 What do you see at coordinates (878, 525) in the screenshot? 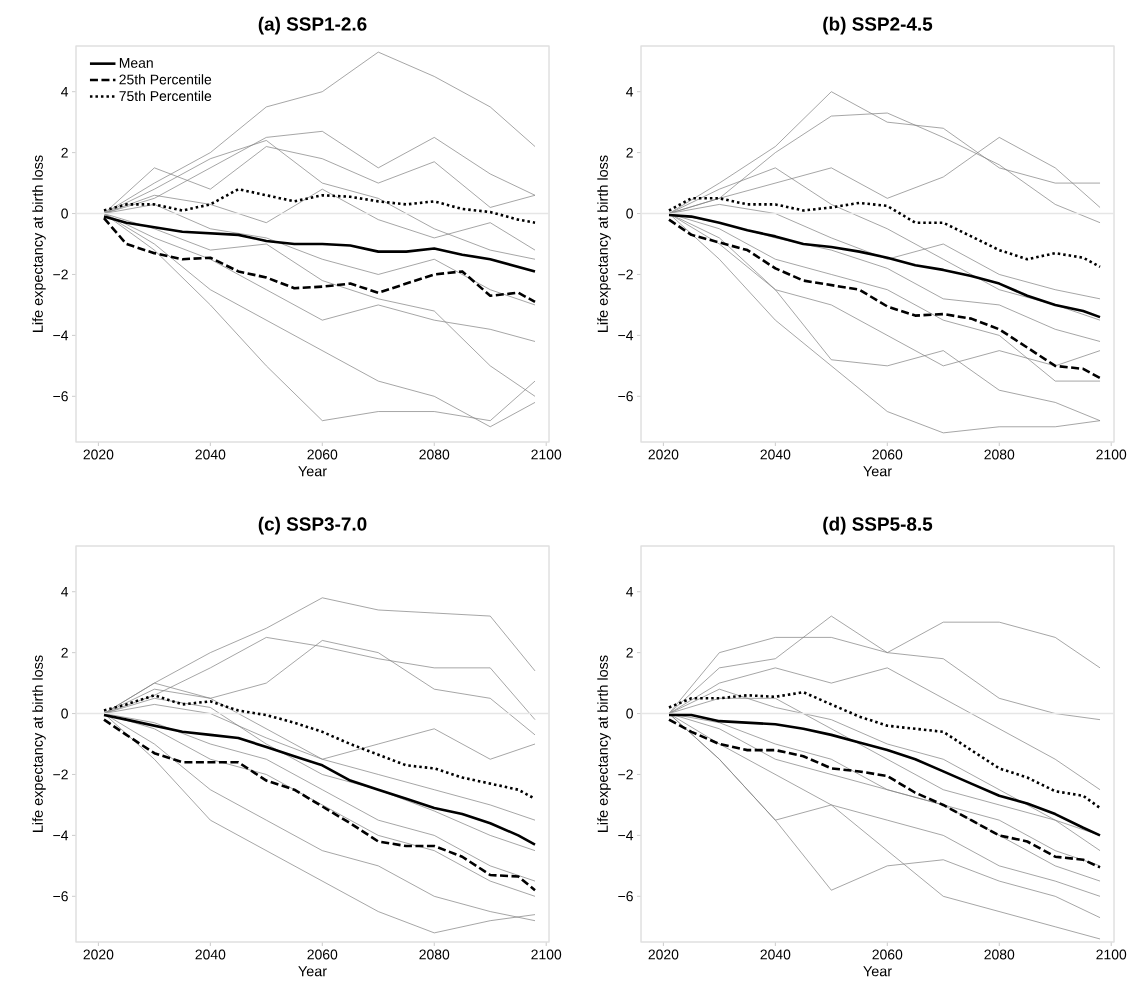
I see `chart-title: (d) SSP5-8.5` at bounding box center [878, 525].